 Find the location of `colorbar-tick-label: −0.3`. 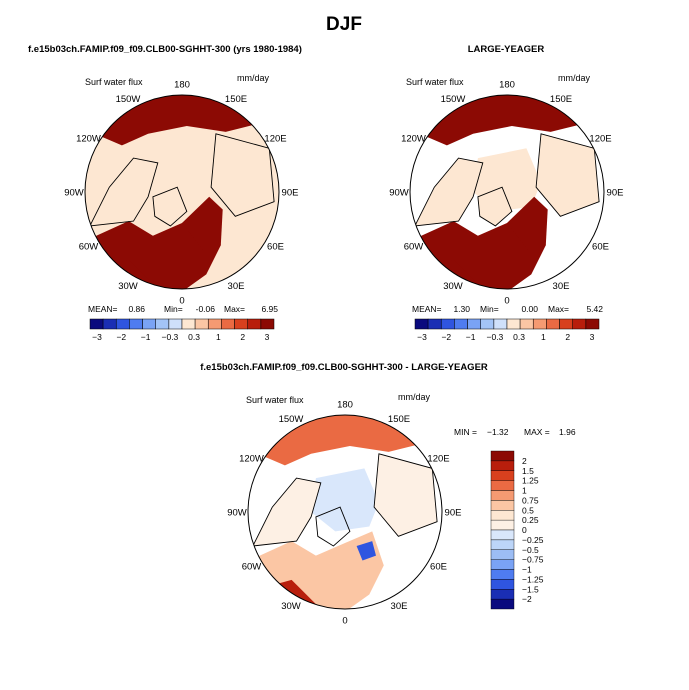

colorbar-tick-label: −0.3 is located at coordinates (495, 337).